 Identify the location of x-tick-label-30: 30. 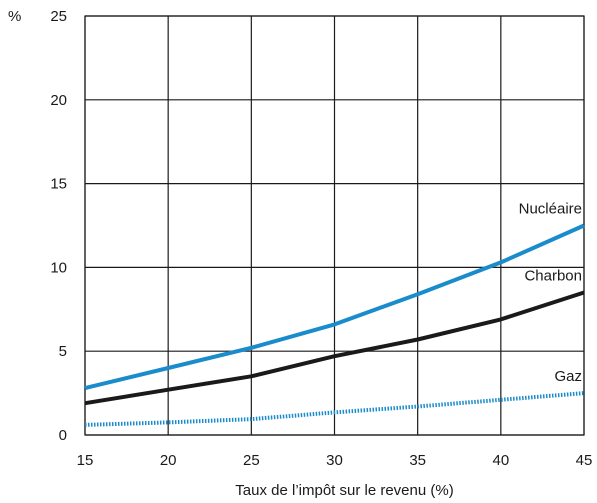
(334, 460).